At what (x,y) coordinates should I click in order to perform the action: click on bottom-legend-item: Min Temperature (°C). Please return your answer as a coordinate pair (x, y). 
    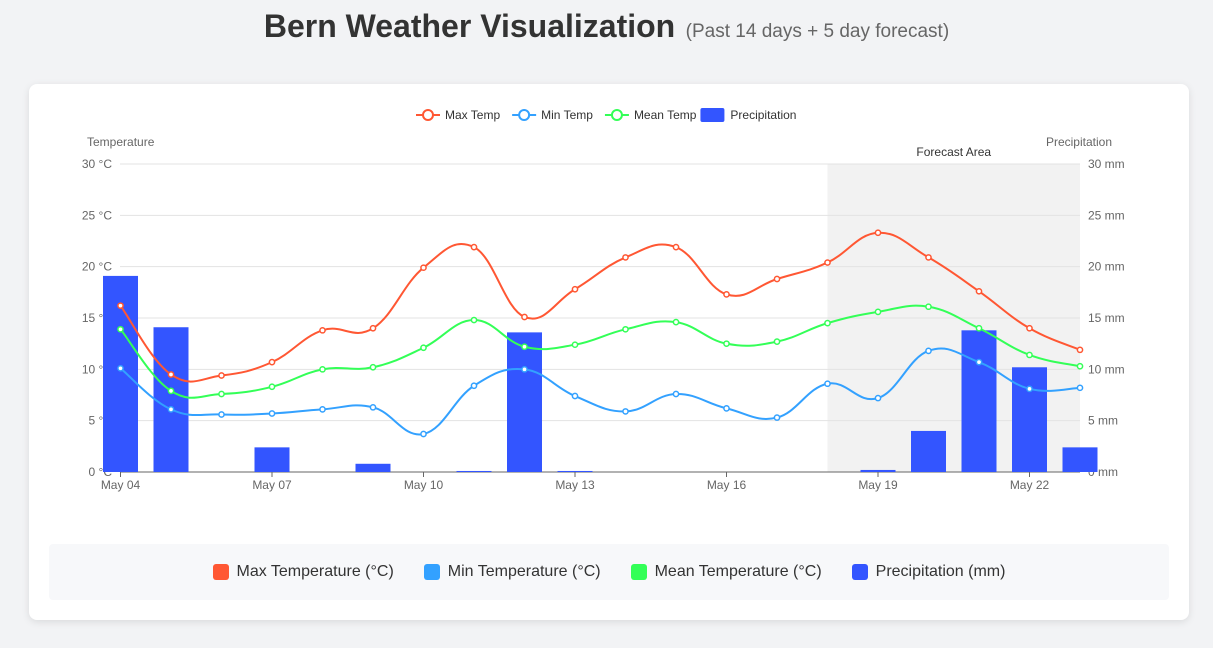
    Looking at the image, I should click on (512, 572).